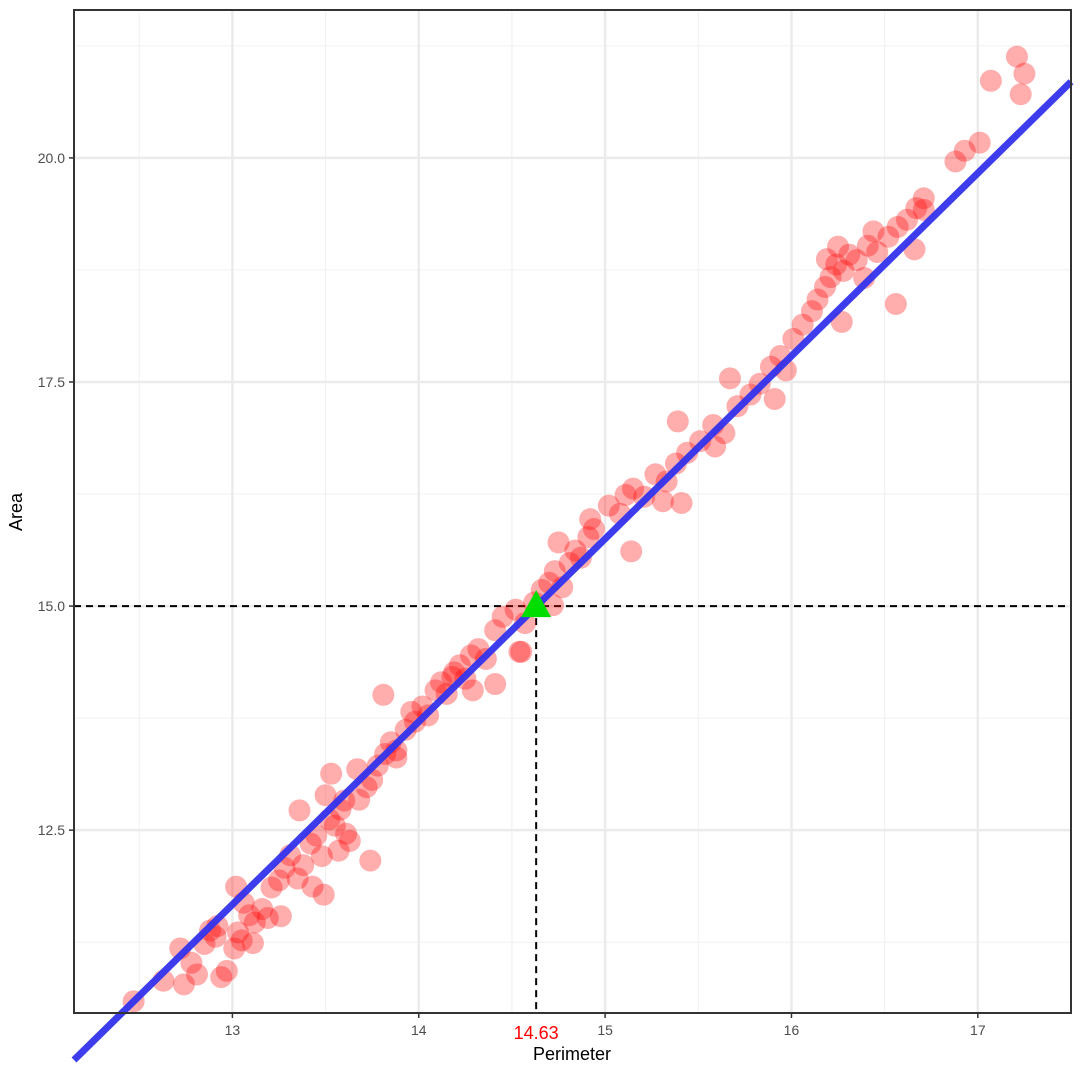 The image size is (1080, 1075). What do you see at coordinates (56, 494) in the screenshot?
I see `y-axis-ticks: 12.5 15.0 17.5 20.0` at bounding box center [56, 494].